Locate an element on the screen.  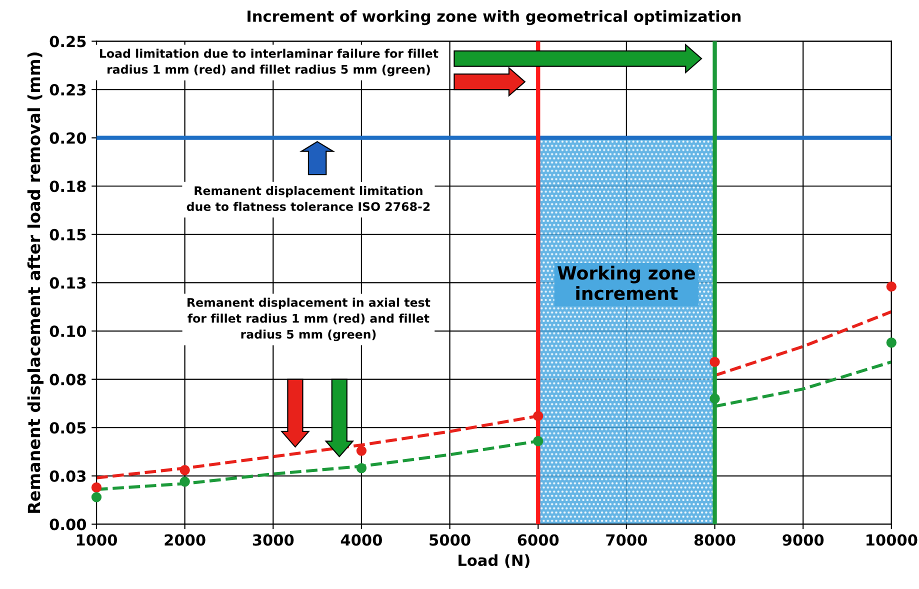
y-axis-title: Remanent displacement after load removal (mm) is located at coordinates (35, 282).